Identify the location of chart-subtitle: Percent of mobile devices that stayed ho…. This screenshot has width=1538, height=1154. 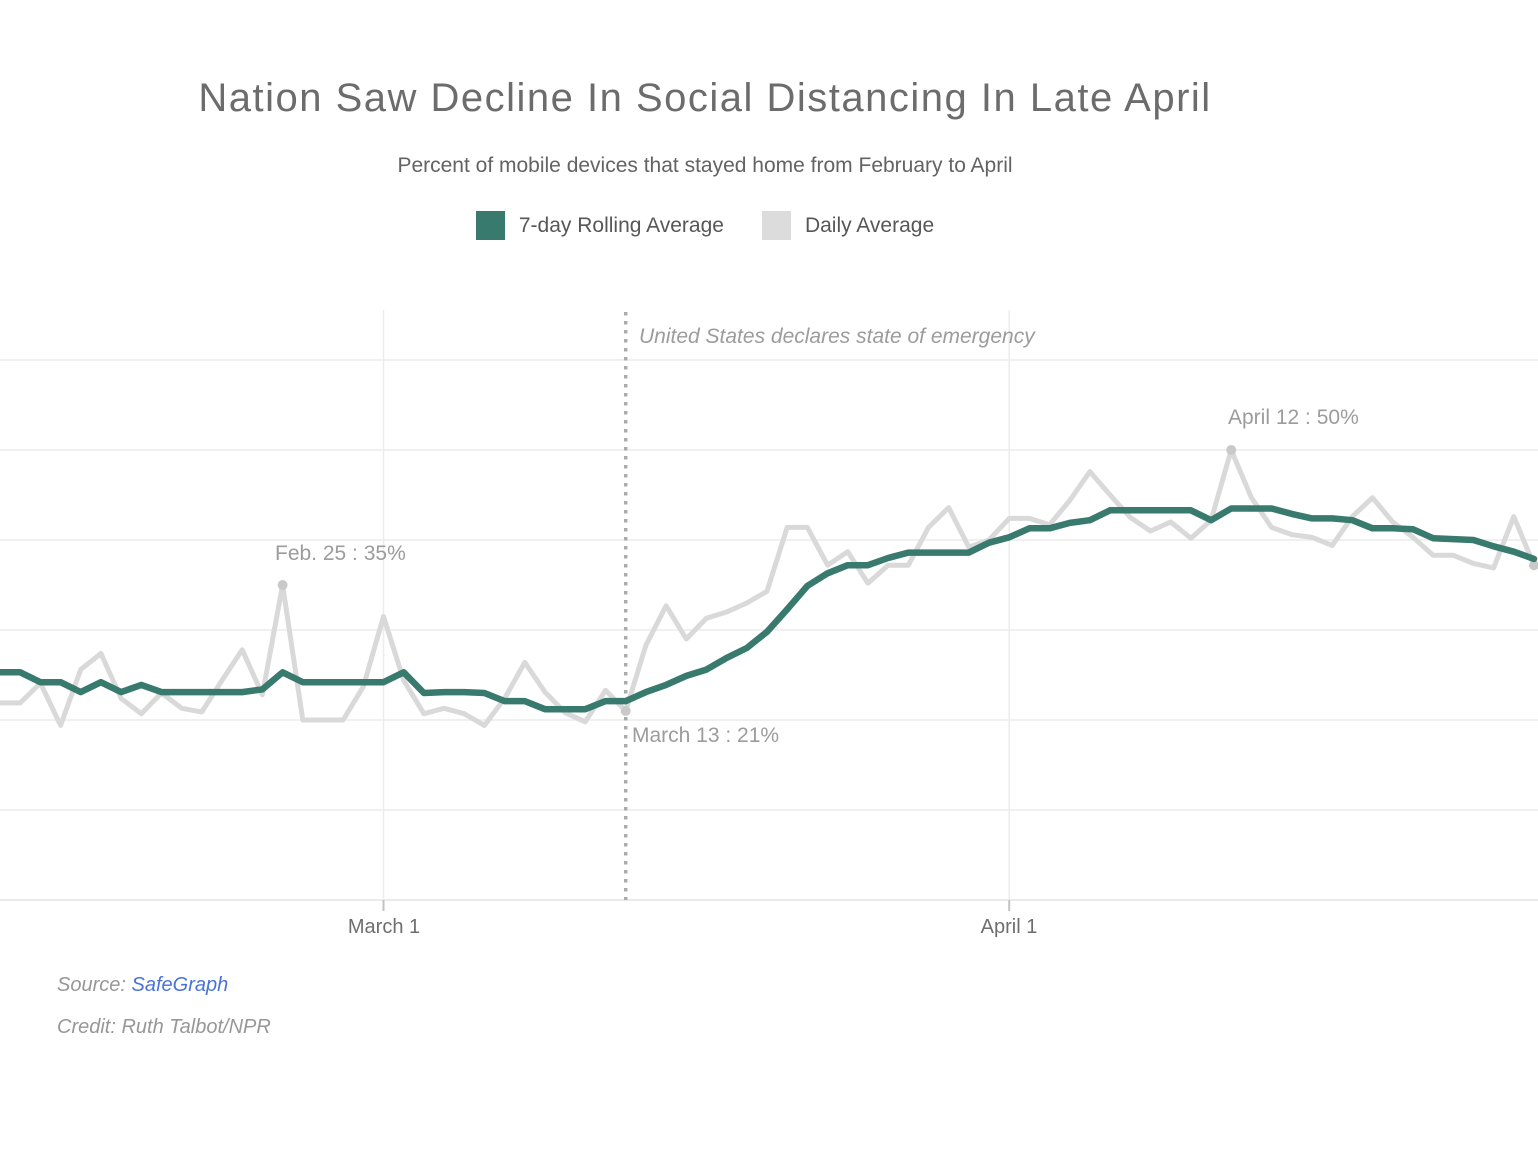
(705, 165).